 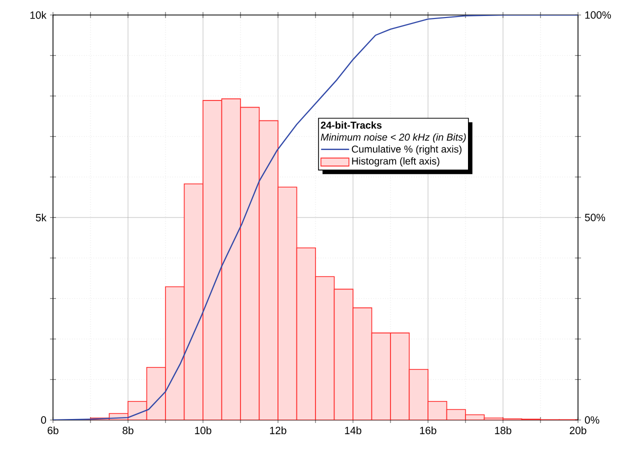 What do you see at coordinates (393, 138) in the screenshot?
I see `text: Minimum noise < 20 kHz (in Bits)` at bounding box center [393, 138].